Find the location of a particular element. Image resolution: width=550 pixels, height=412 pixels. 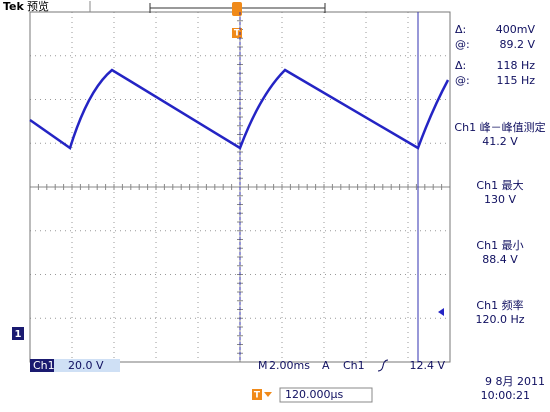

readout-value: 130 V is located at coordinates (500, 199).